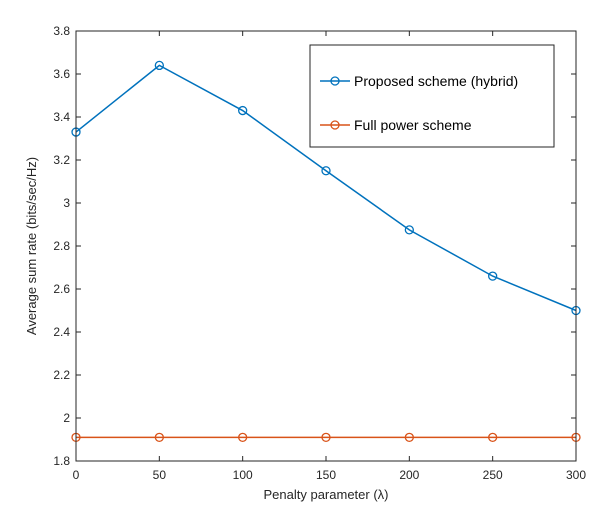 The image size is (597, 515). I want to click on legend-box, so click(432, 96).